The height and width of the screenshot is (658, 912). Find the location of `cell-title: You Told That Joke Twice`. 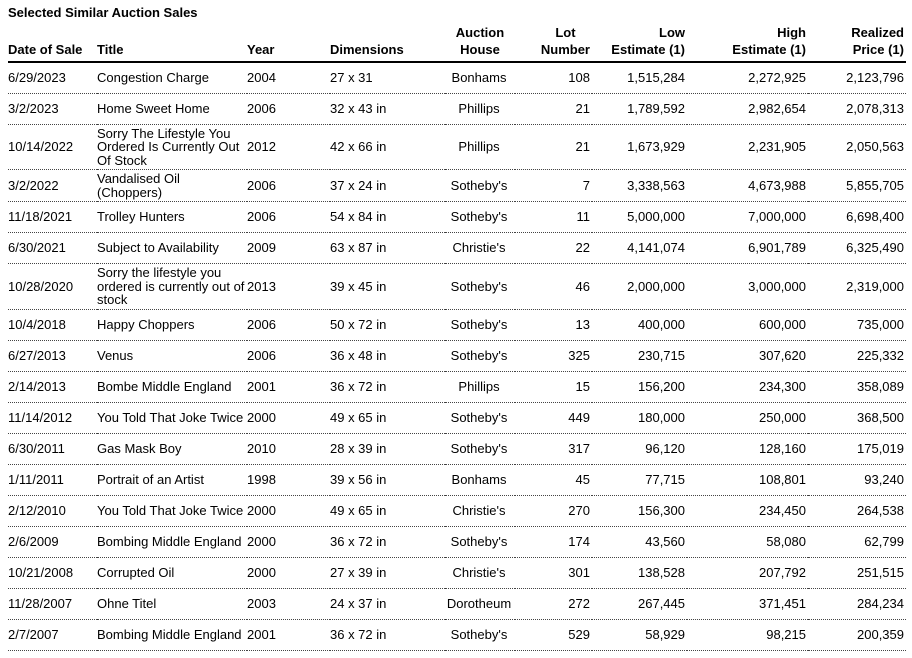

cell-title: You Told That Joke Twice is located at coordinates (172, 418).